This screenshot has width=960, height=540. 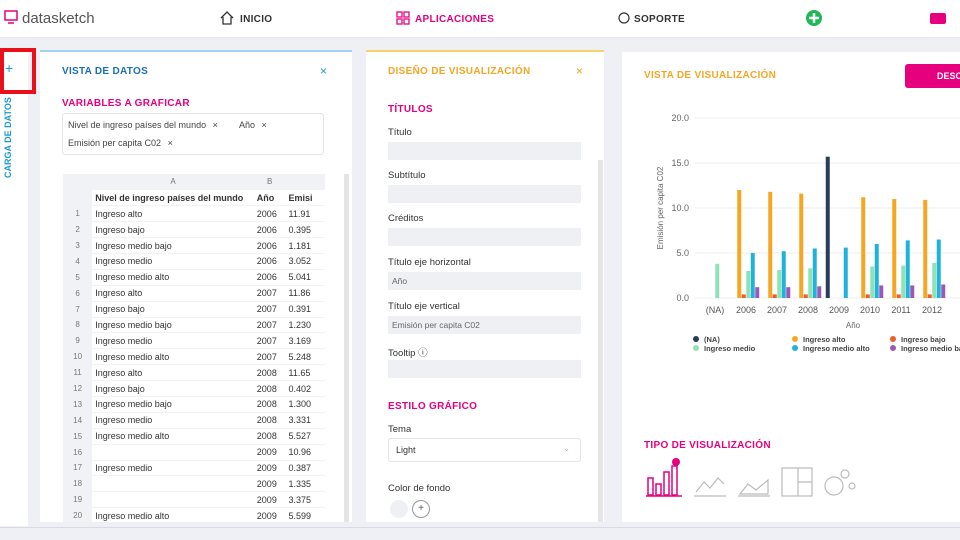 I want to click on download-button: DESC, so click(x=932, y=76).